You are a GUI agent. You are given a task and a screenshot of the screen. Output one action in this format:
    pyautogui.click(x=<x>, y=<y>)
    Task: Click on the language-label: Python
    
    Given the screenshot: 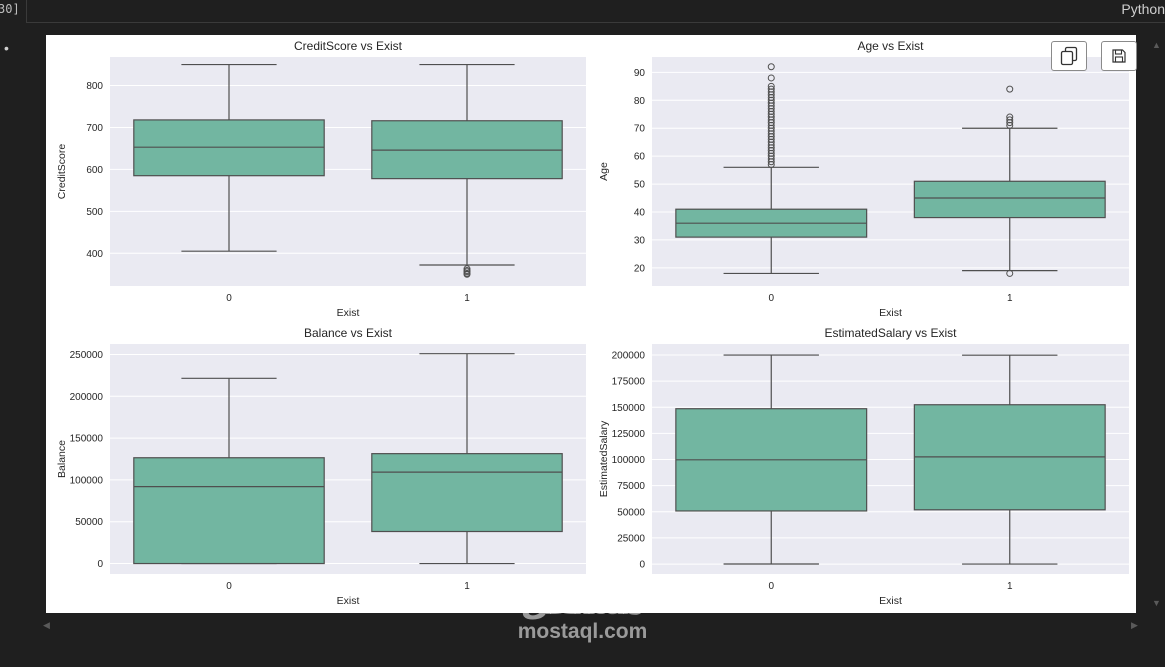 What is the action you would take?
    pyautogui.click(x=1143, y=9)
    